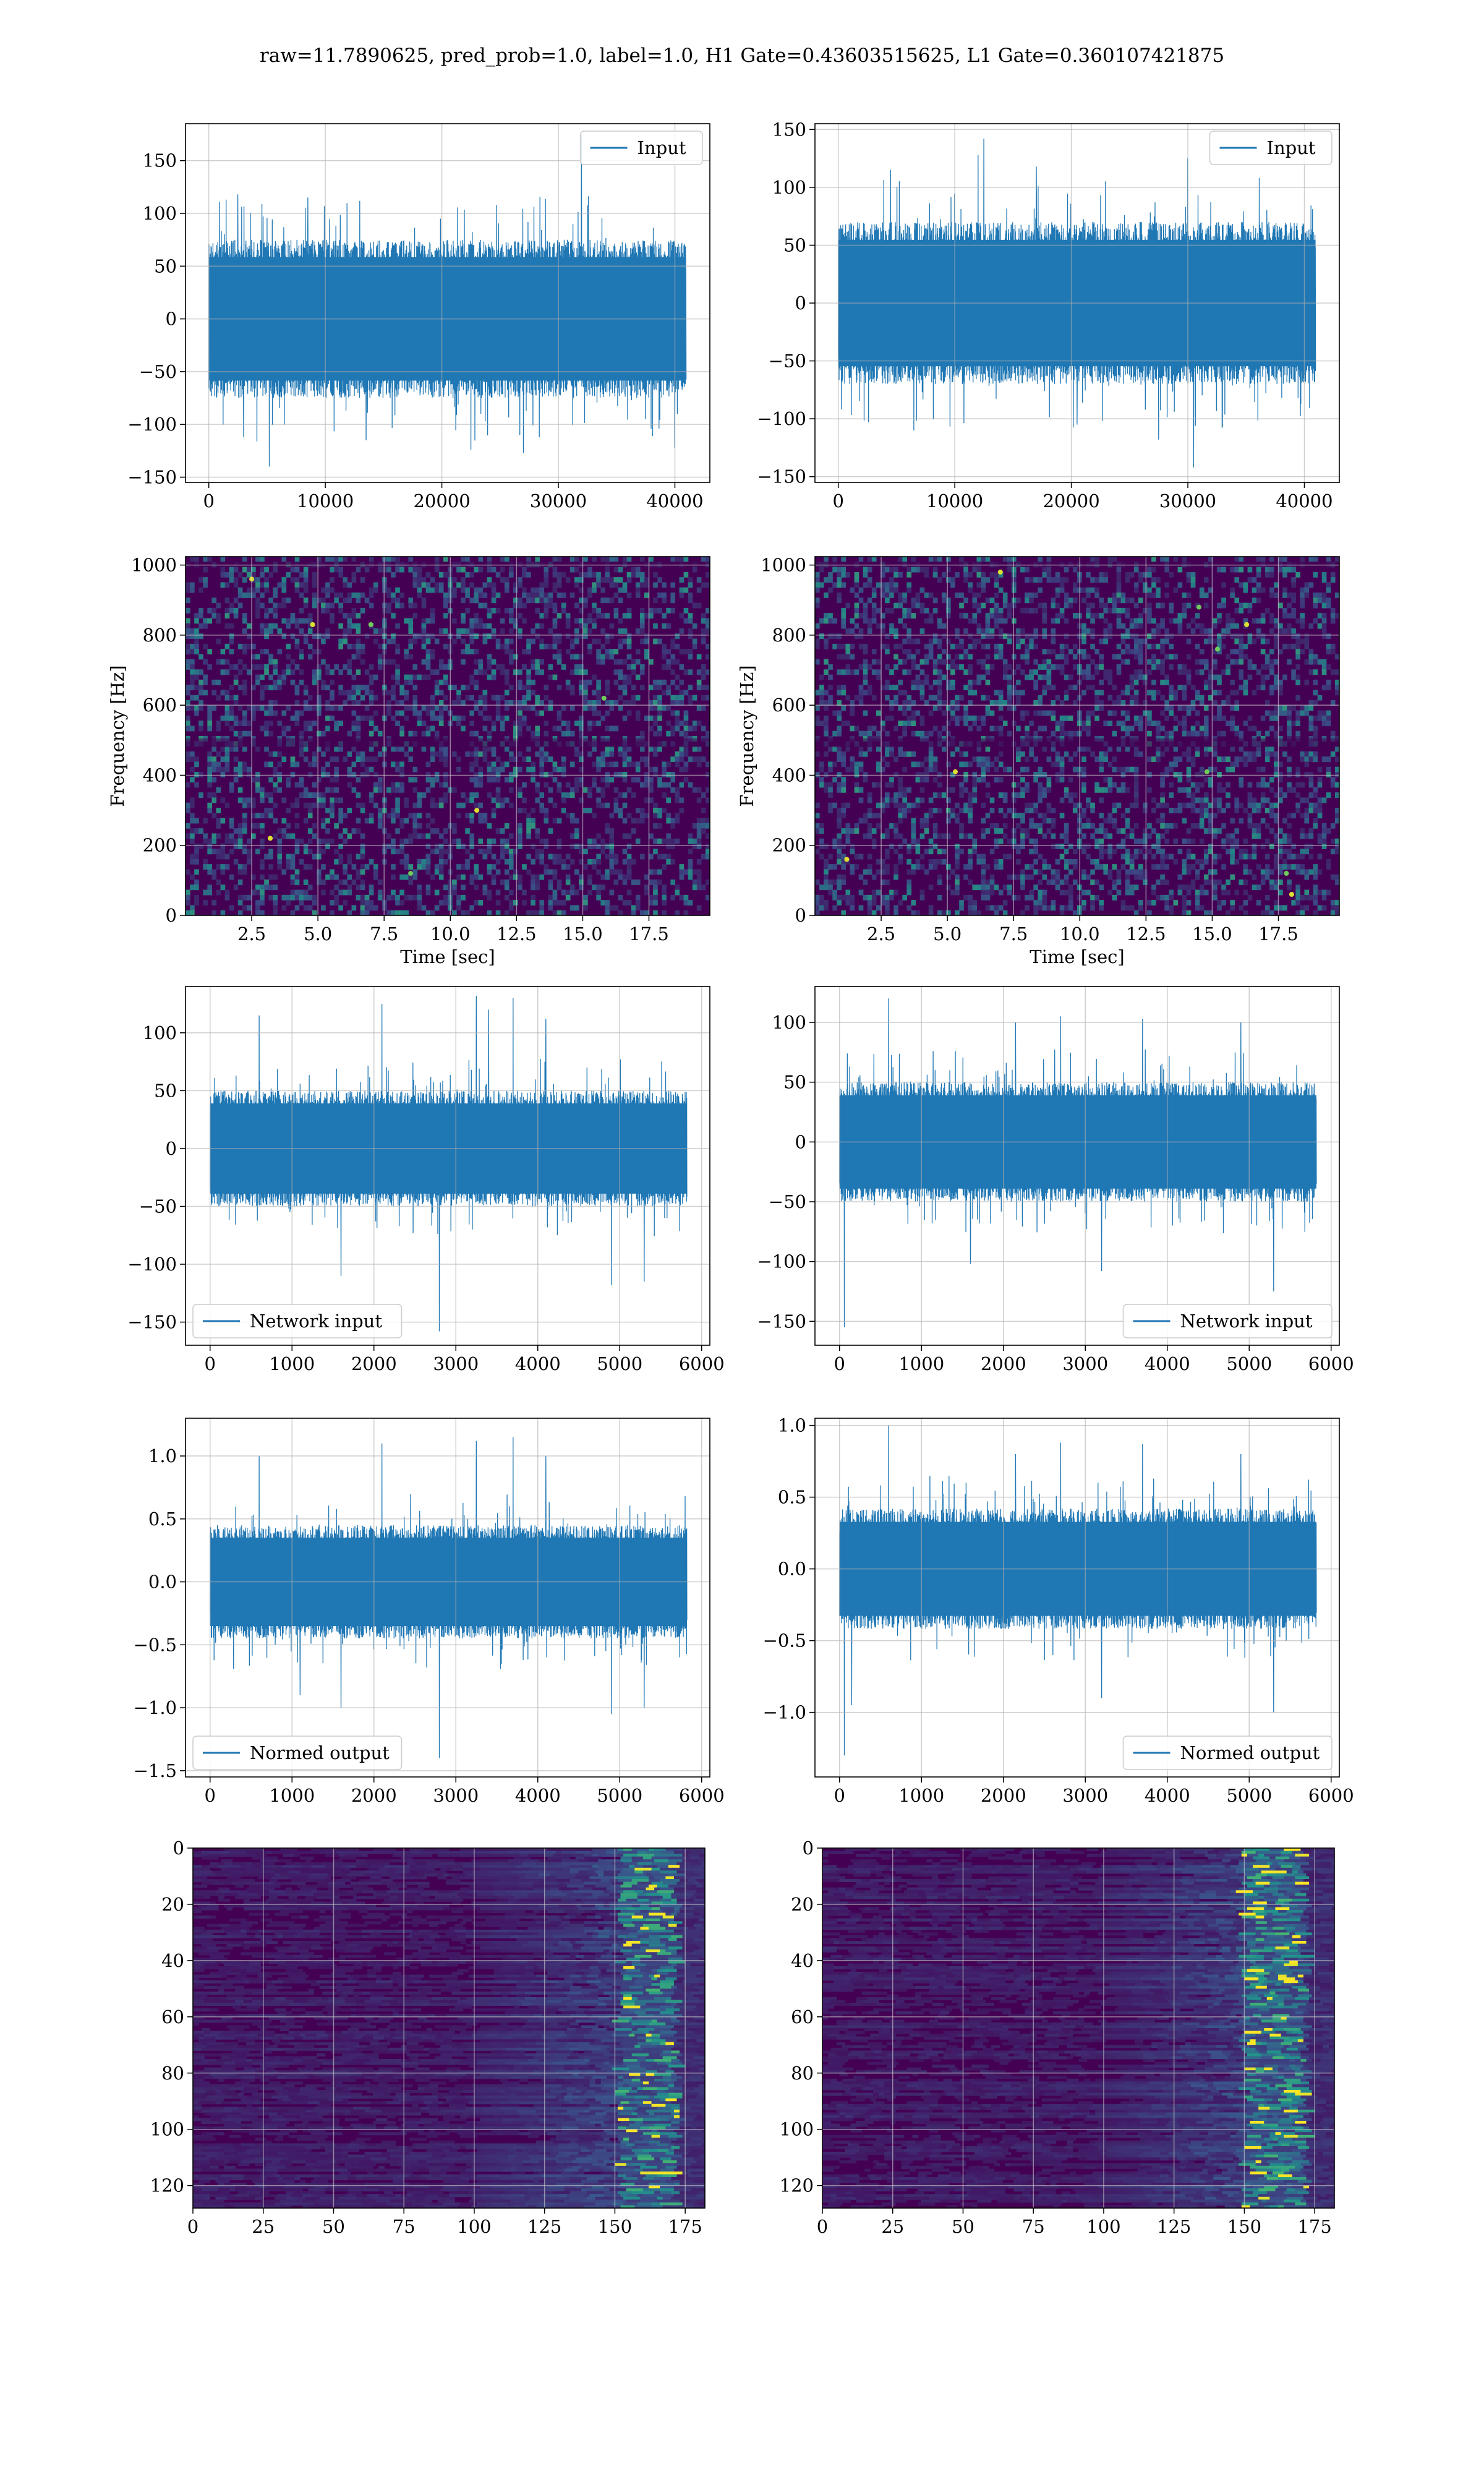 The image size is (1484, 2474). I want to click on h1-normed-output-legend: Normed output, so click(297, 1753).